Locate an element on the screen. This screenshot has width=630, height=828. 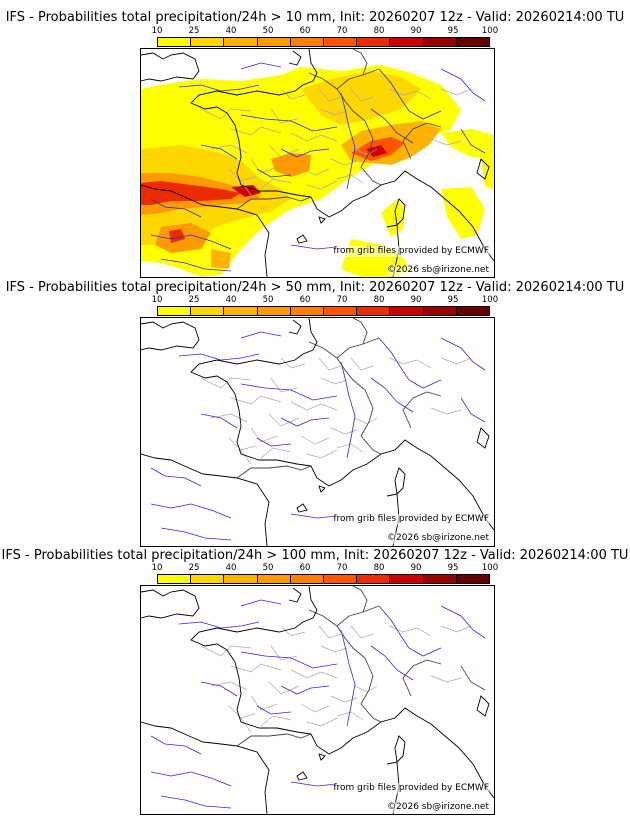
colorbar-tick-label: 25 is located at coordinates (194, 300).